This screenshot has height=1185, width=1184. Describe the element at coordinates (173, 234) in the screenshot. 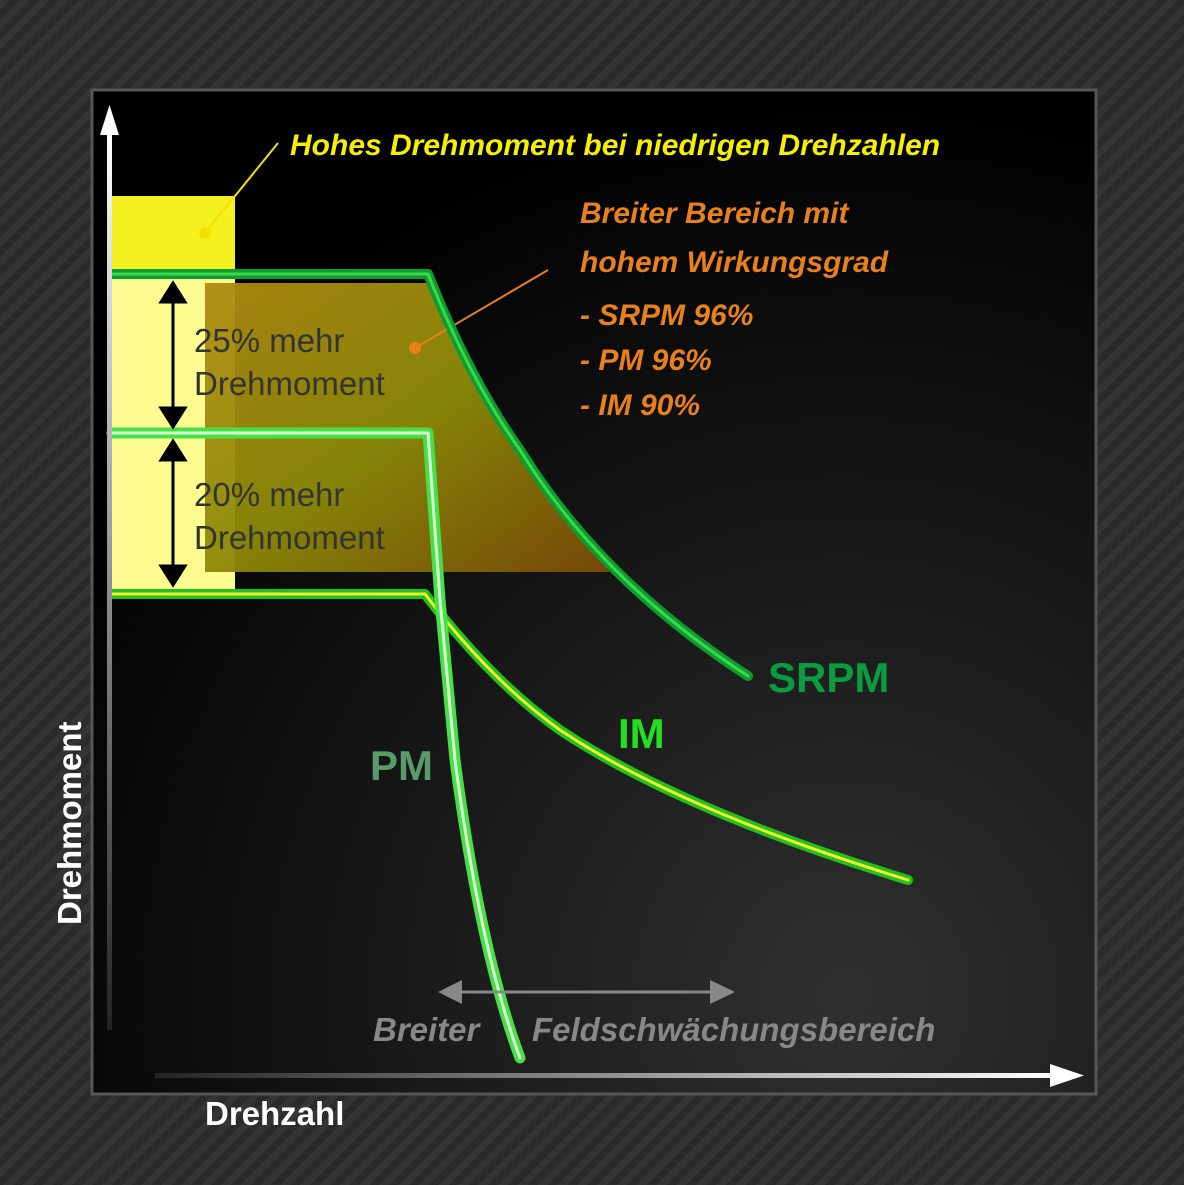

I see `low-speed-region` at that location.